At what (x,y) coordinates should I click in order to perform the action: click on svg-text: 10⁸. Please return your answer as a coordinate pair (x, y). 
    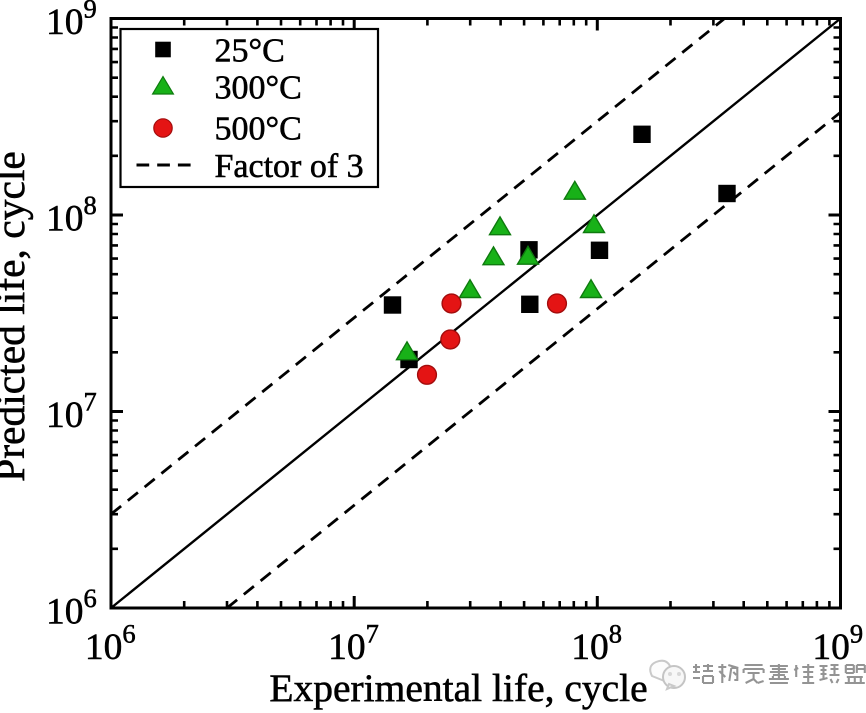
    Looking at the image, I should click on (71, 215).